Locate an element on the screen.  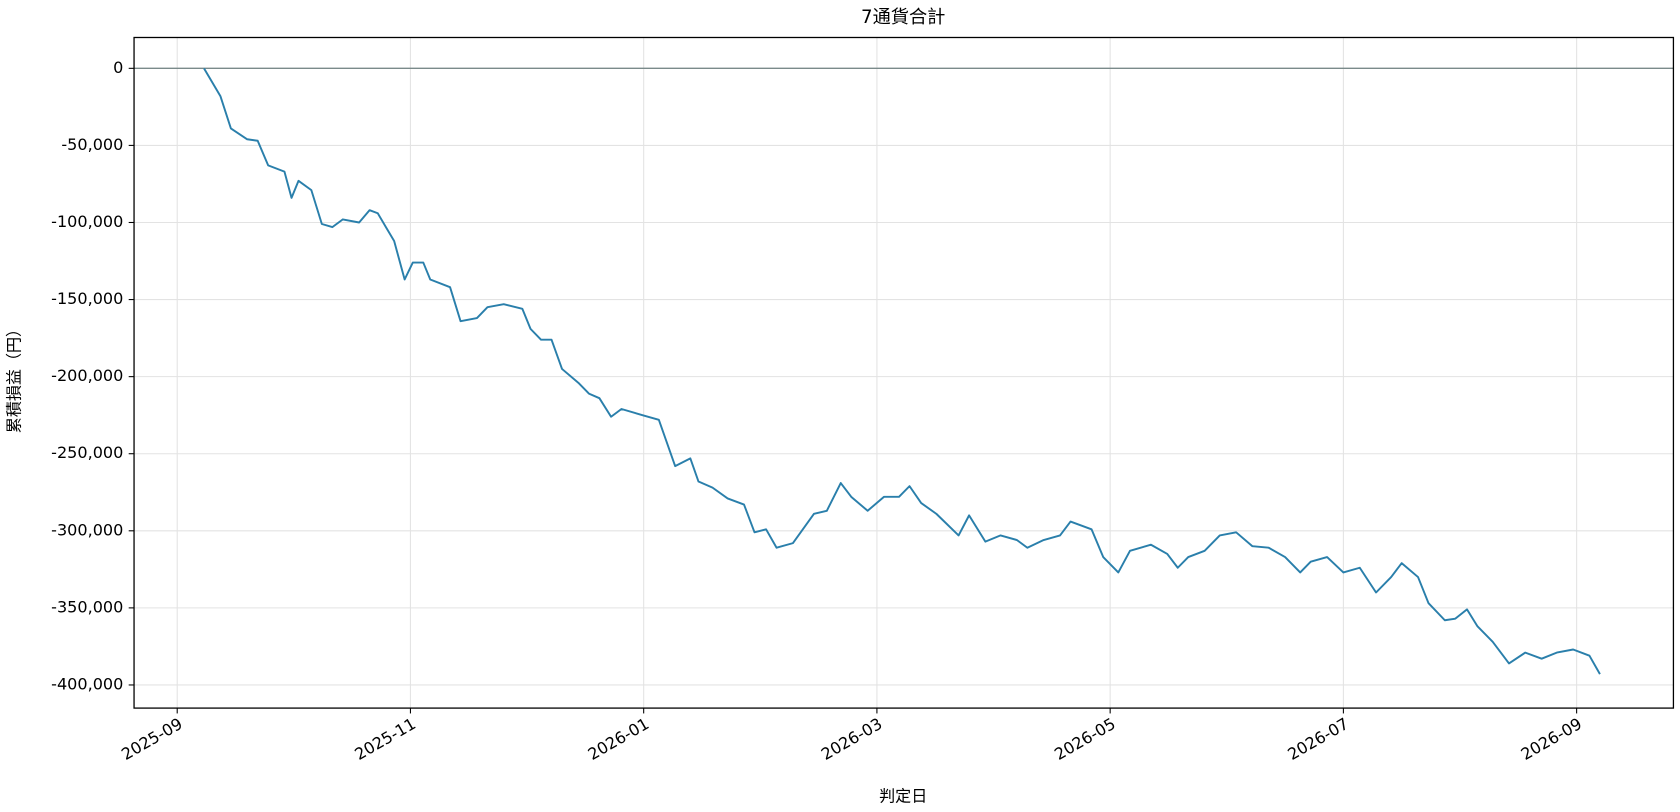
chart-title: 7通貨合計 is located at coordinates (903, 17).